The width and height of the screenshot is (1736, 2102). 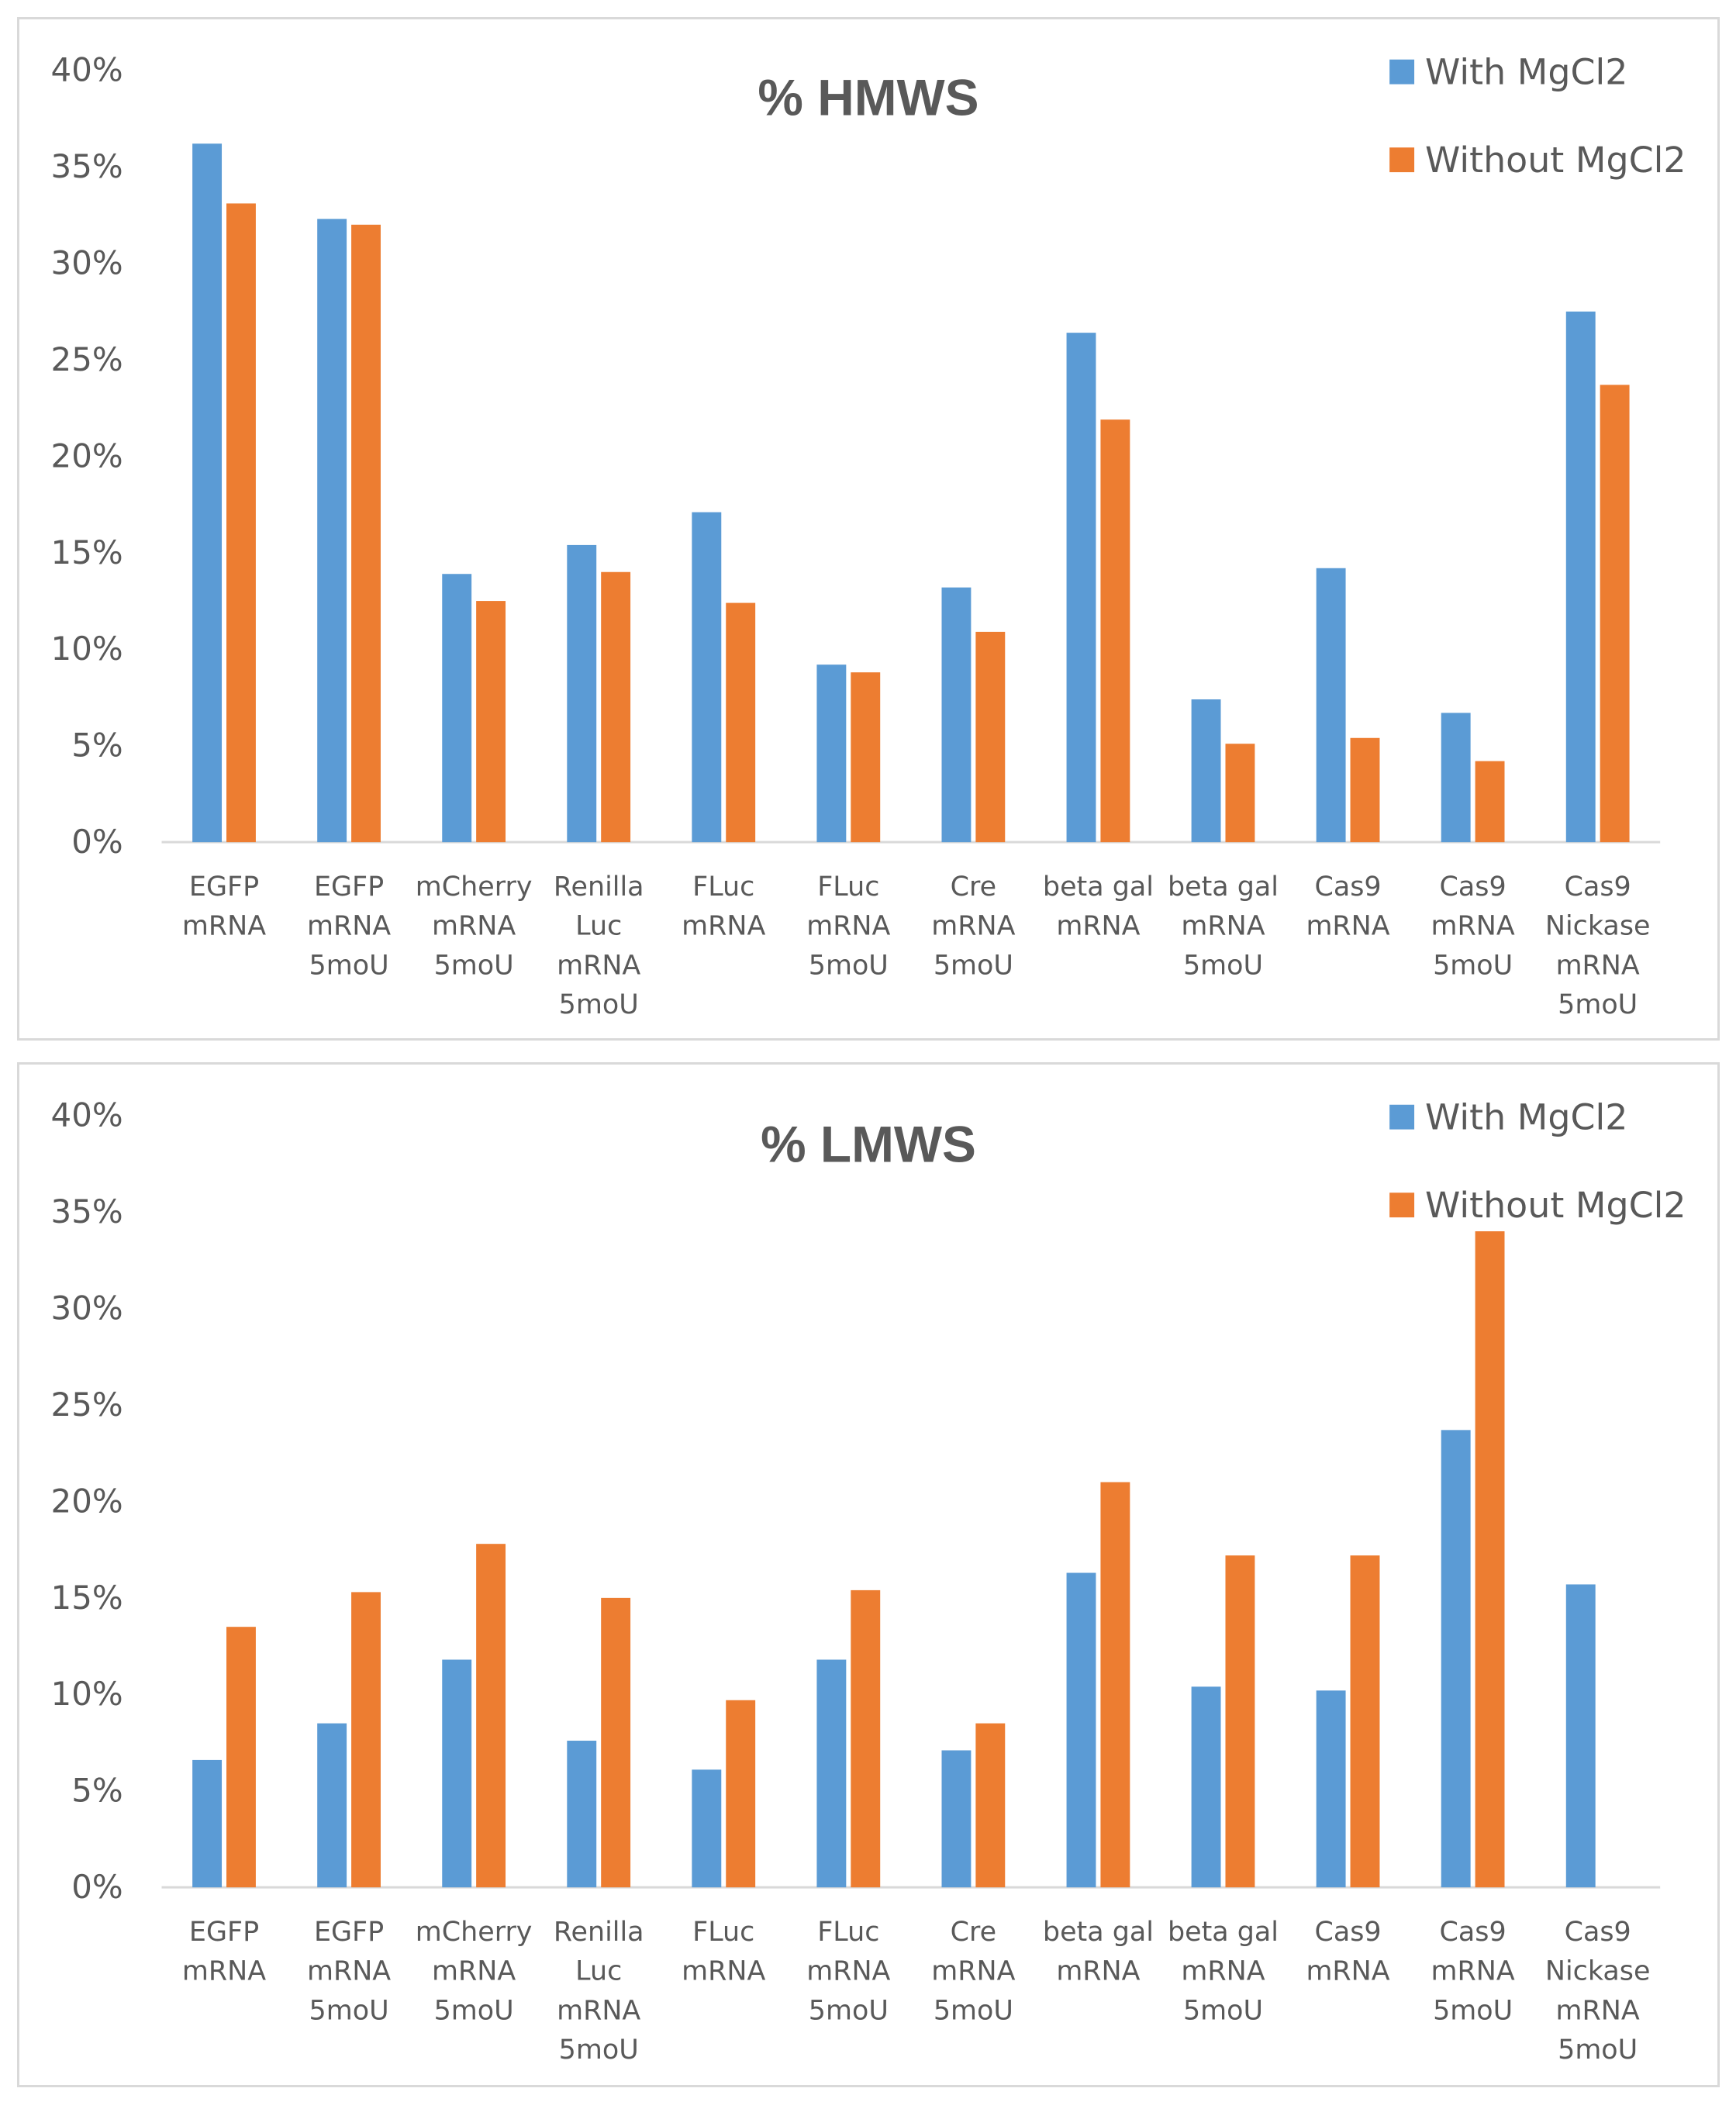 I want to click on y-tick-label: 20%, so click(x=87, y=456).